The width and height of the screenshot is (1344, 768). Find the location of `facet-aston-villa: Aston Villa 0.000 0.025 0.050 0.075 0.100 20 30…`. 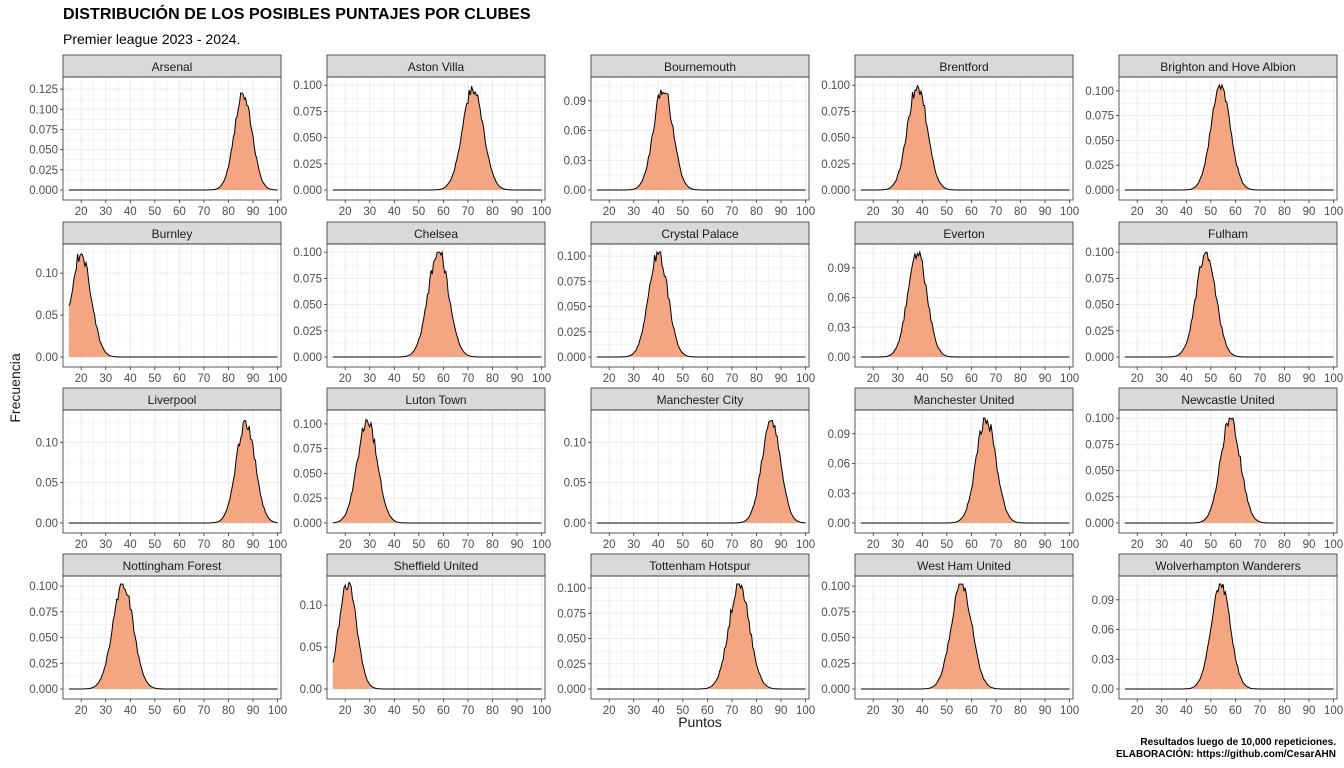

facet-aston-villa: Aston Villa 0.000 0.025 0.050 0.075 0.100 20 30… is located at coordinates (422, 136).